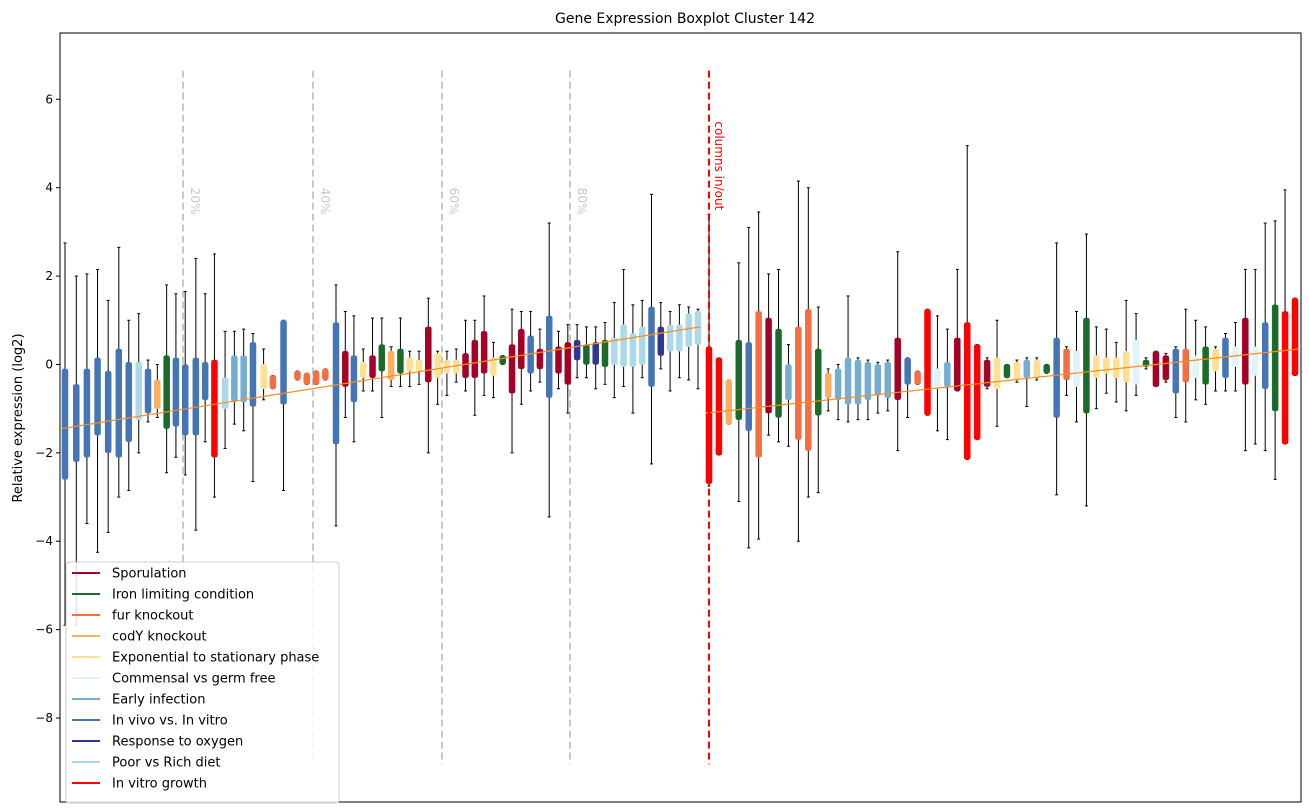 Image resolution: width=1309 pixels, height=812 pixels. I want to click on legend-entry: Early infection, so click(138, 700).